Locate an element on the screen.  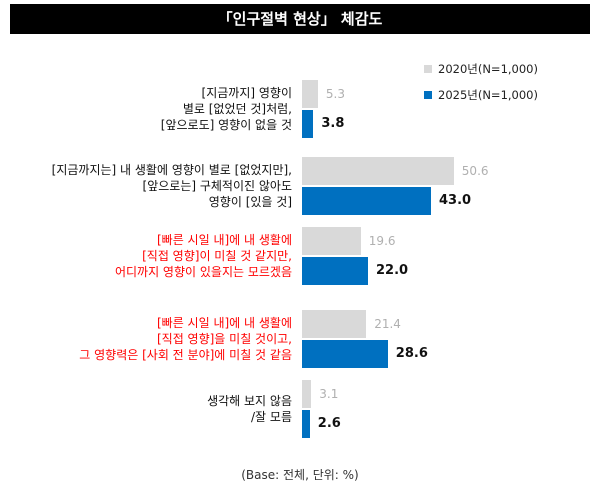
legend: 2020년(N=1,000) 2025년(N=1,000) is located at coordinates (481, 82).